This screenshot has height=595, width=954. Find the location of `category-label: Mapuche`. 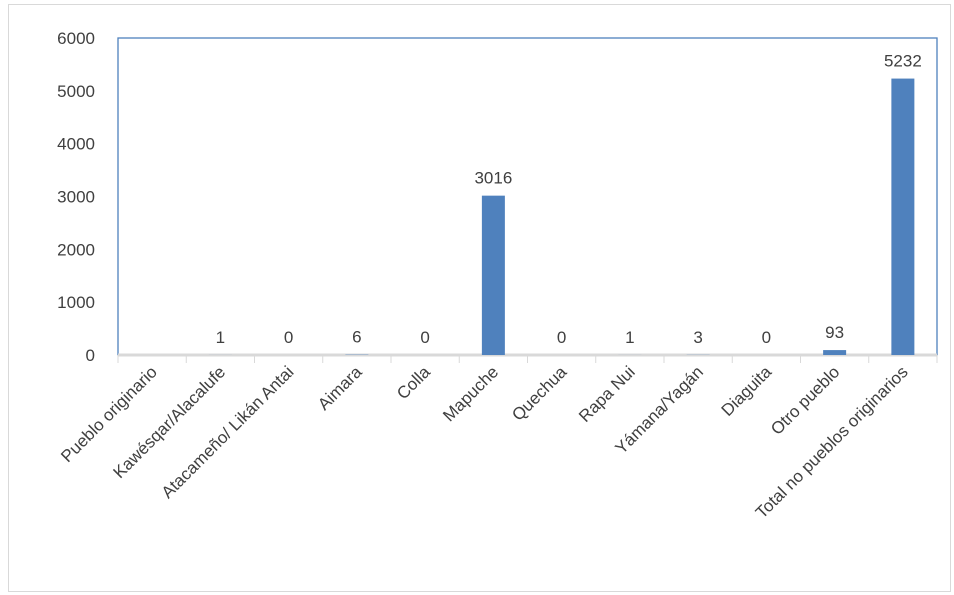

category-label: Mapuche is located at coordinates (470, 393).